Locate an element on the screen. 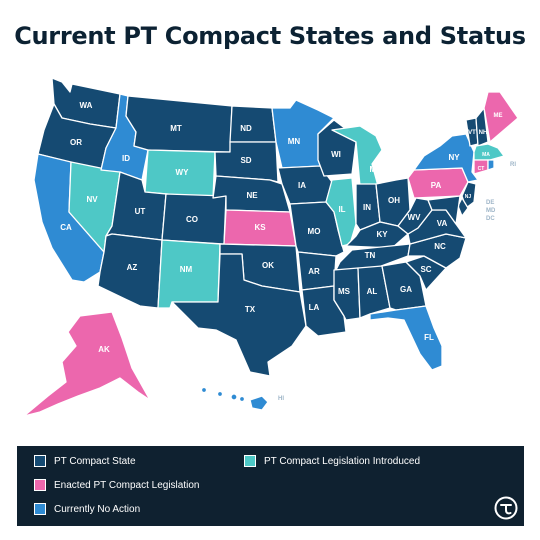 Image resolution: width=540 pixels, height=540 pixels. state-hi is located at coordinates (259, 403).